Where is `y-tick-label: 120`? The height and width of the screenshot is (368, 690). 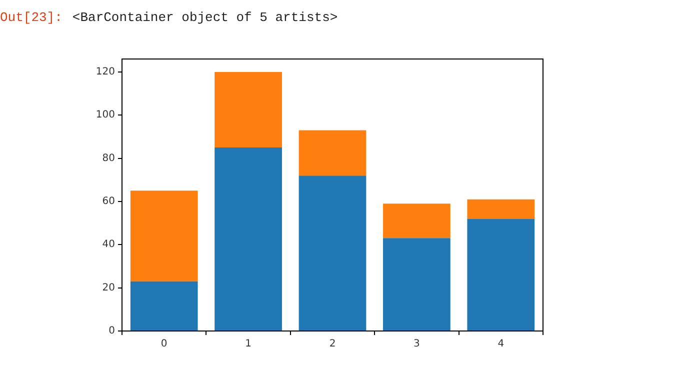
y-tick-label: 120 is located at coordinates (105, 72).